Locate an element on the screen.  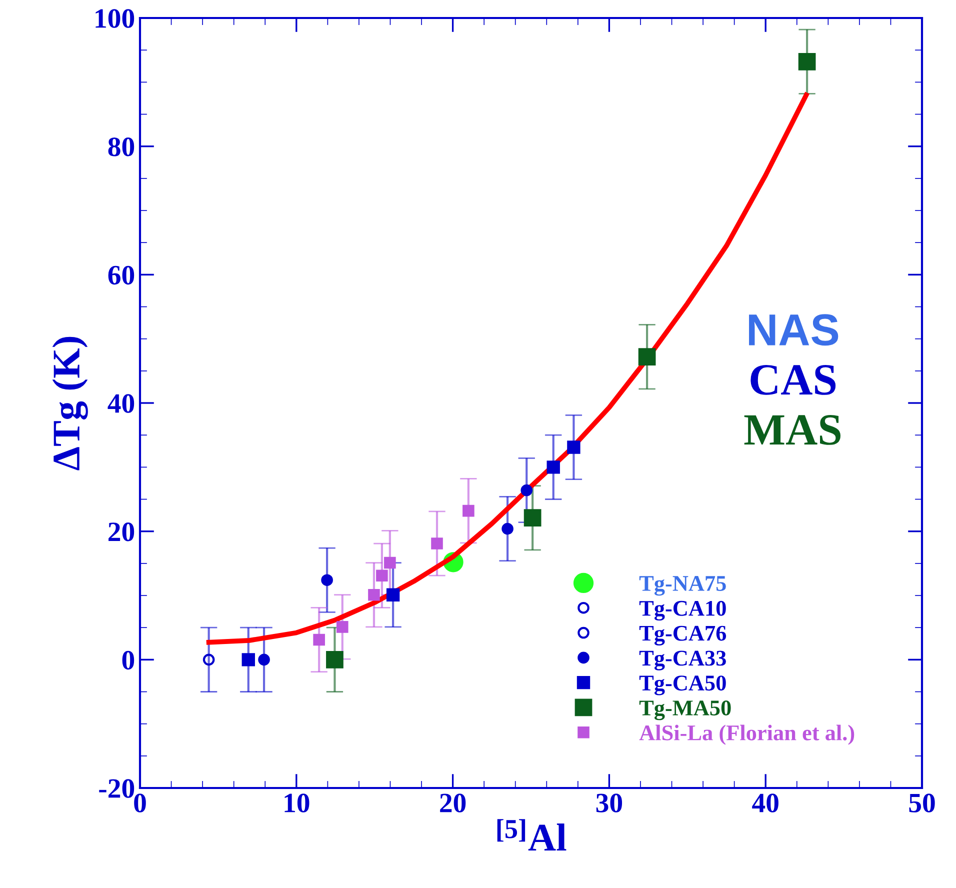
legend-label: AlSi-La (Florian et al.) is located at coordinates (746, 734).